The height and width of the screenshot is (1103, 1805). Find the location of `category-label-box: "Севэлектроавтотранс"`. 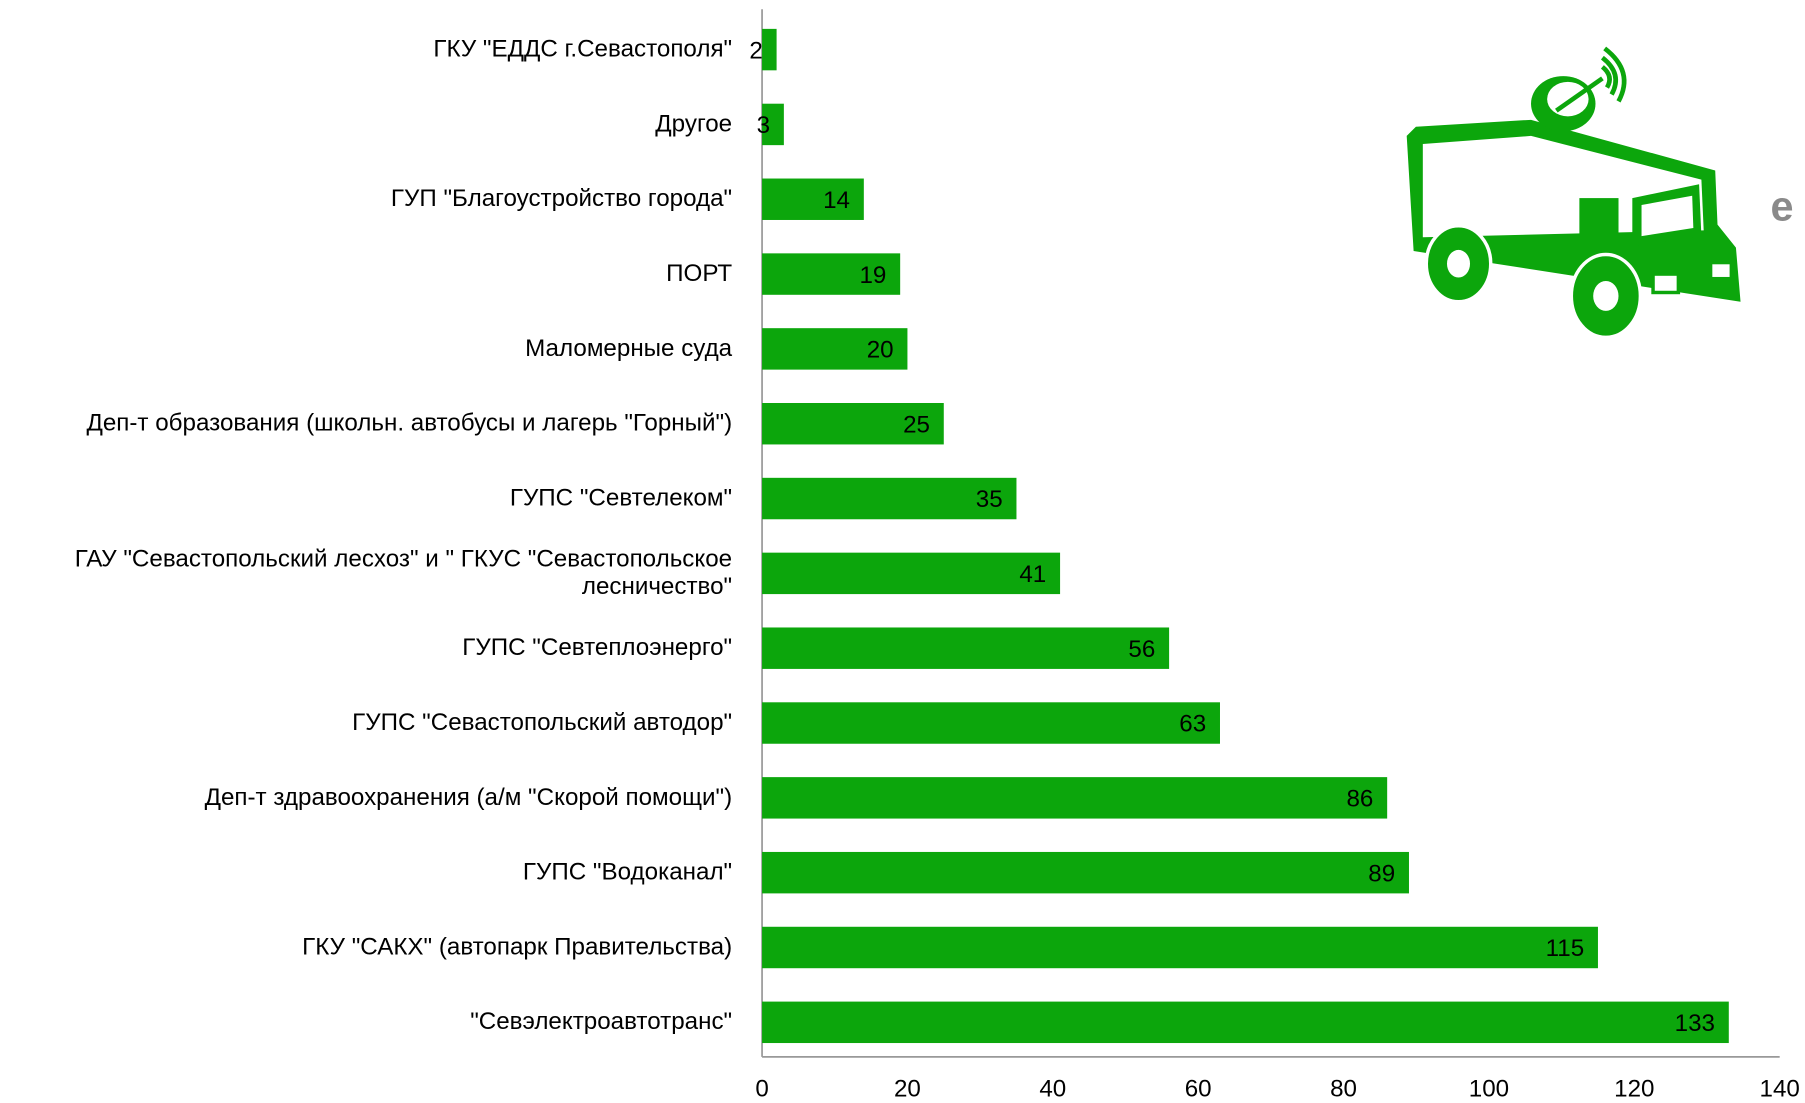

category-label-box: "Севэлектроавтотранс" is located at coordinates (601, 1021).